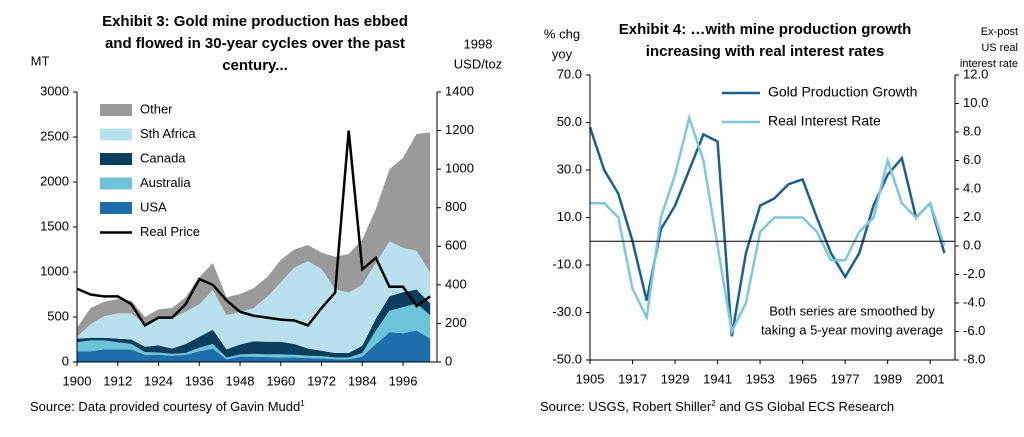  What do you see at coordinates (459, 129) in the screenshot?
I see `y2-tick-label: 1200` at bounding box center [459, 129].